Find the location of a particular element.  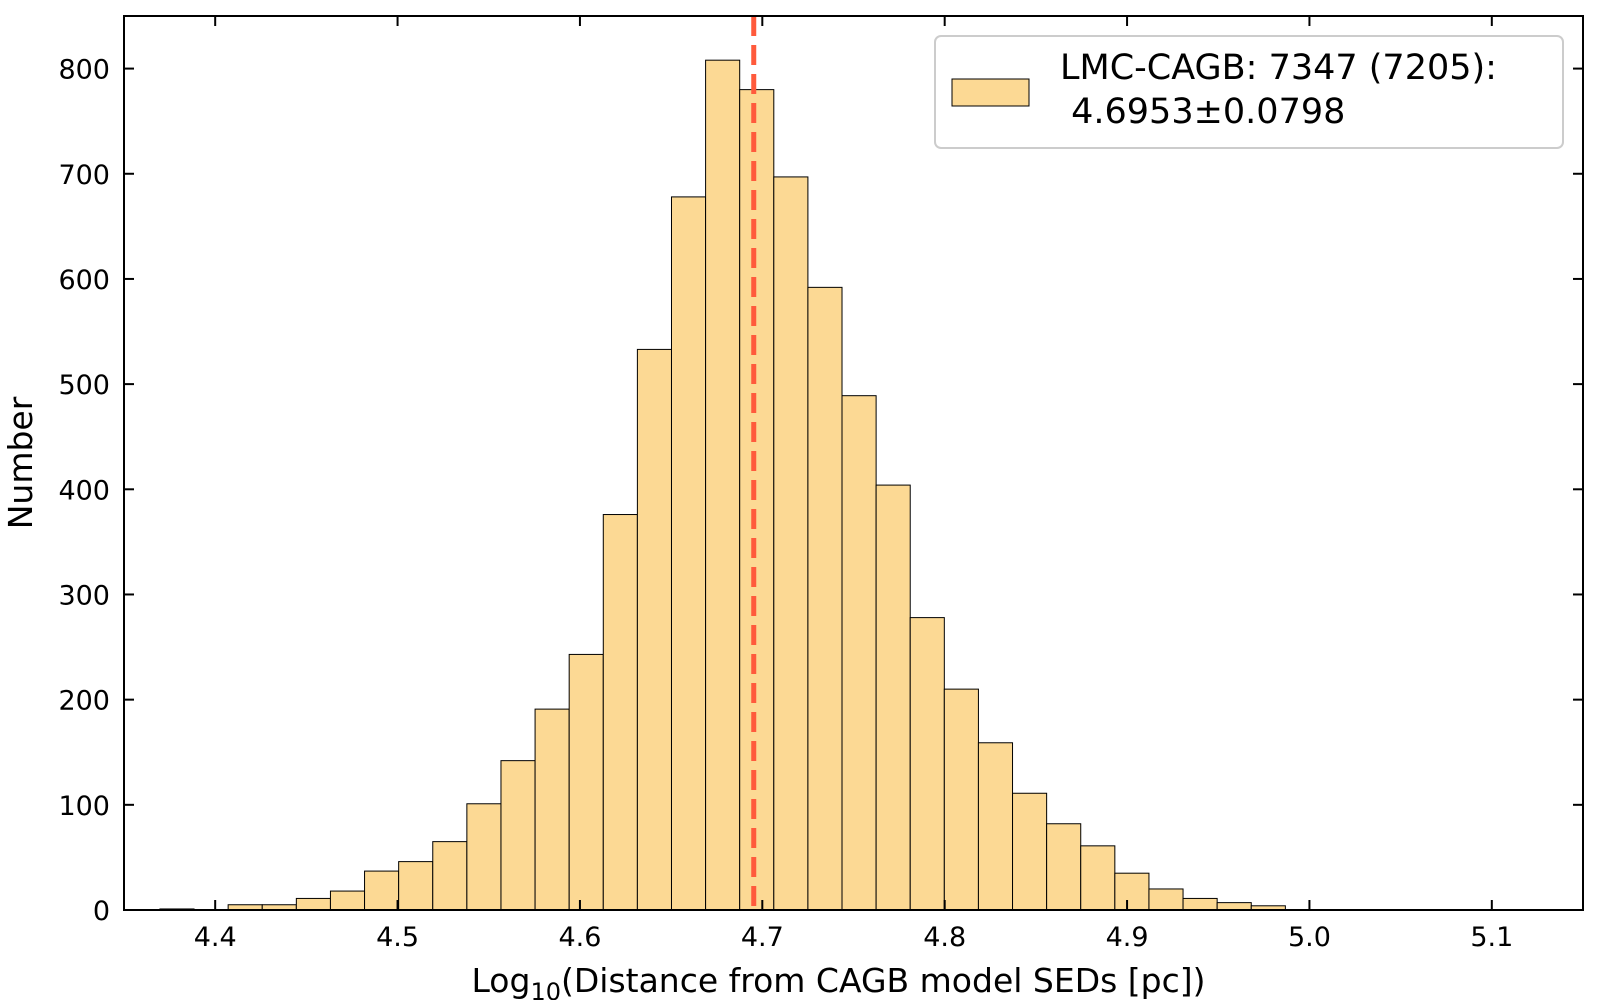

x-tick-label: 4.5 is located at coordinates (397, 937).